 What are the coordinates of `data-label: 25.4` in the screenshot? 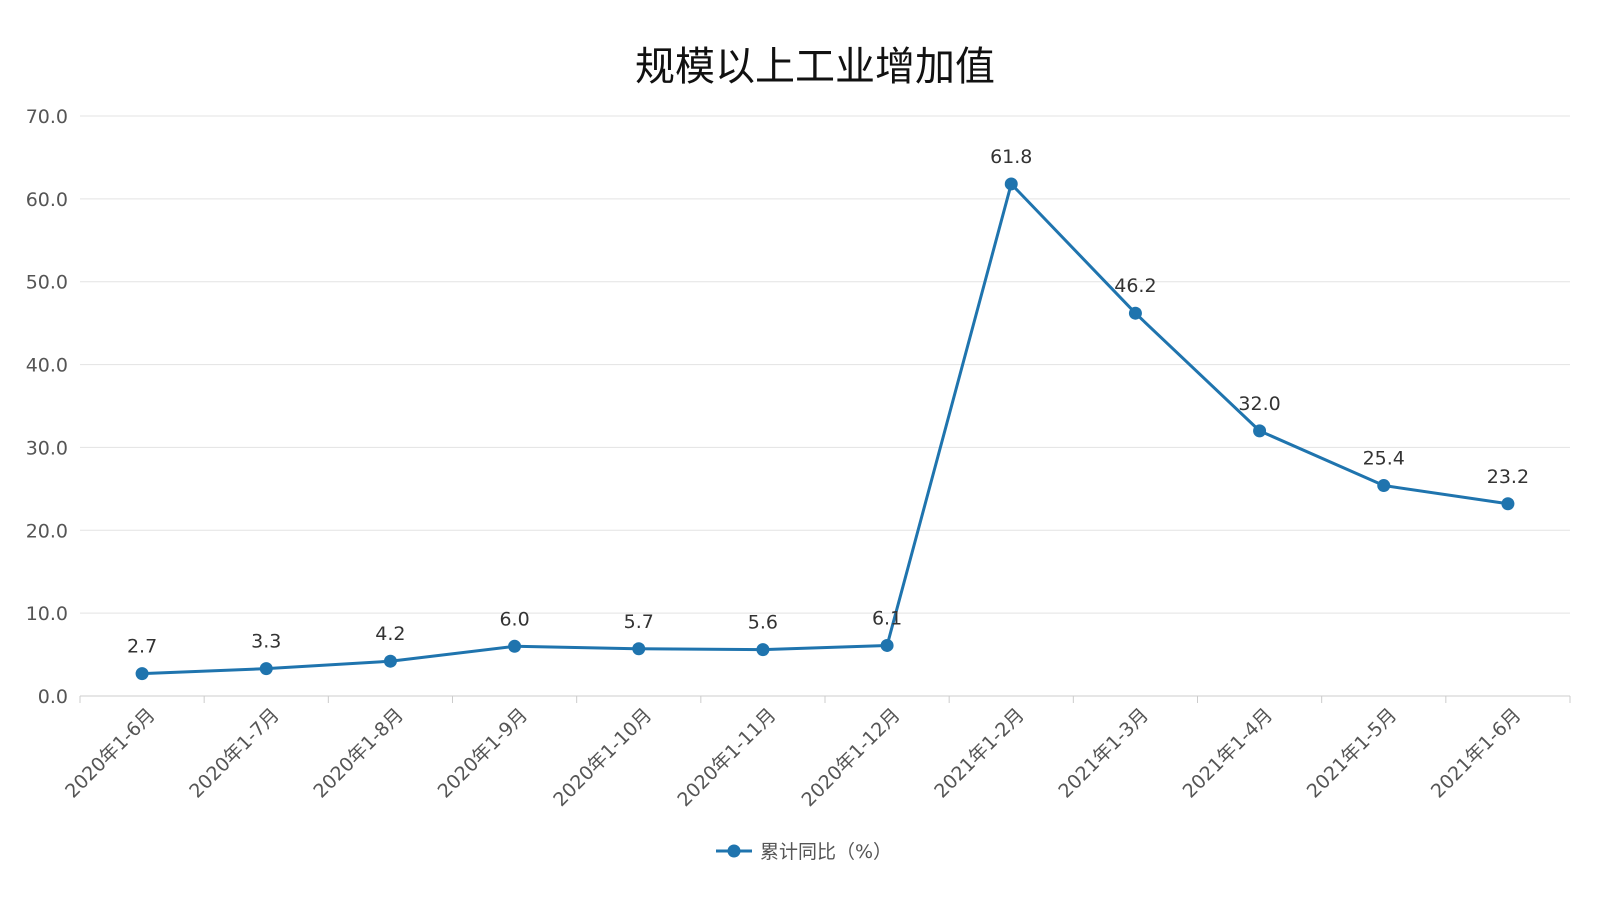 It's located at (1384, 459).